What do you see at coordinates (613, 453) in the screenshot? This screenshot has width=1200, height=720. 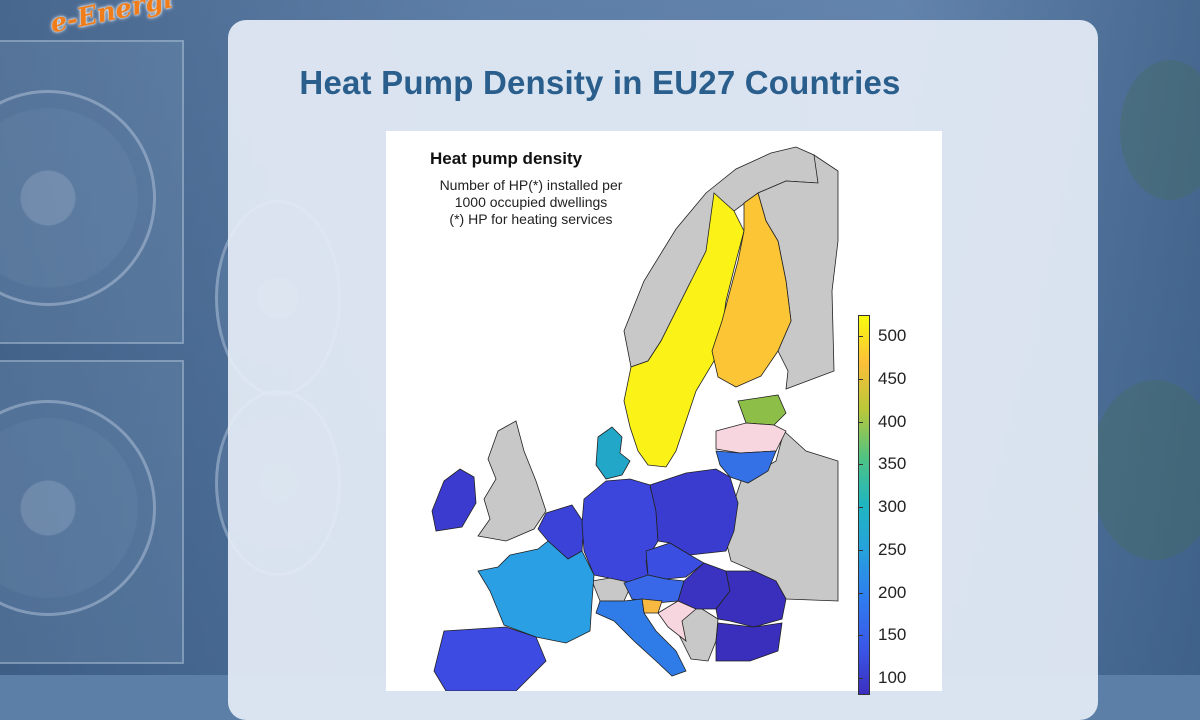 I see `denmark-region` at bounding box center [613, 453].